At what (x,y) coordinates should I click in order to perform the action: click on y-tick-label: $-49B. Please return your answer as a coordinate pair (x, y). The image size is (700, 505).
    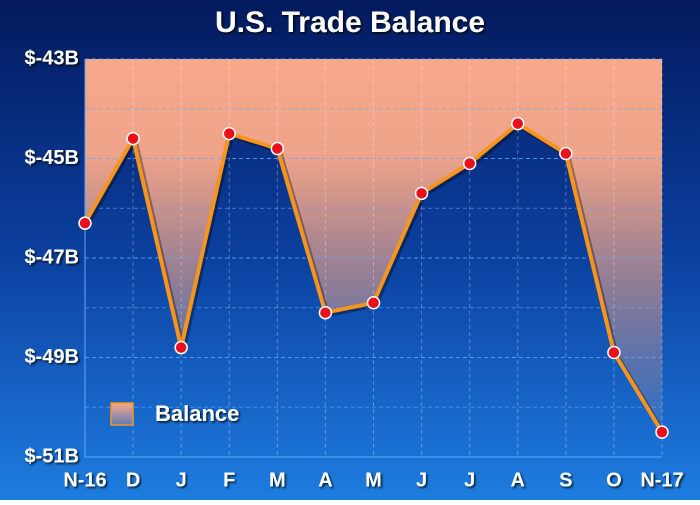
    Looking at the image, I should click on (52, 357).